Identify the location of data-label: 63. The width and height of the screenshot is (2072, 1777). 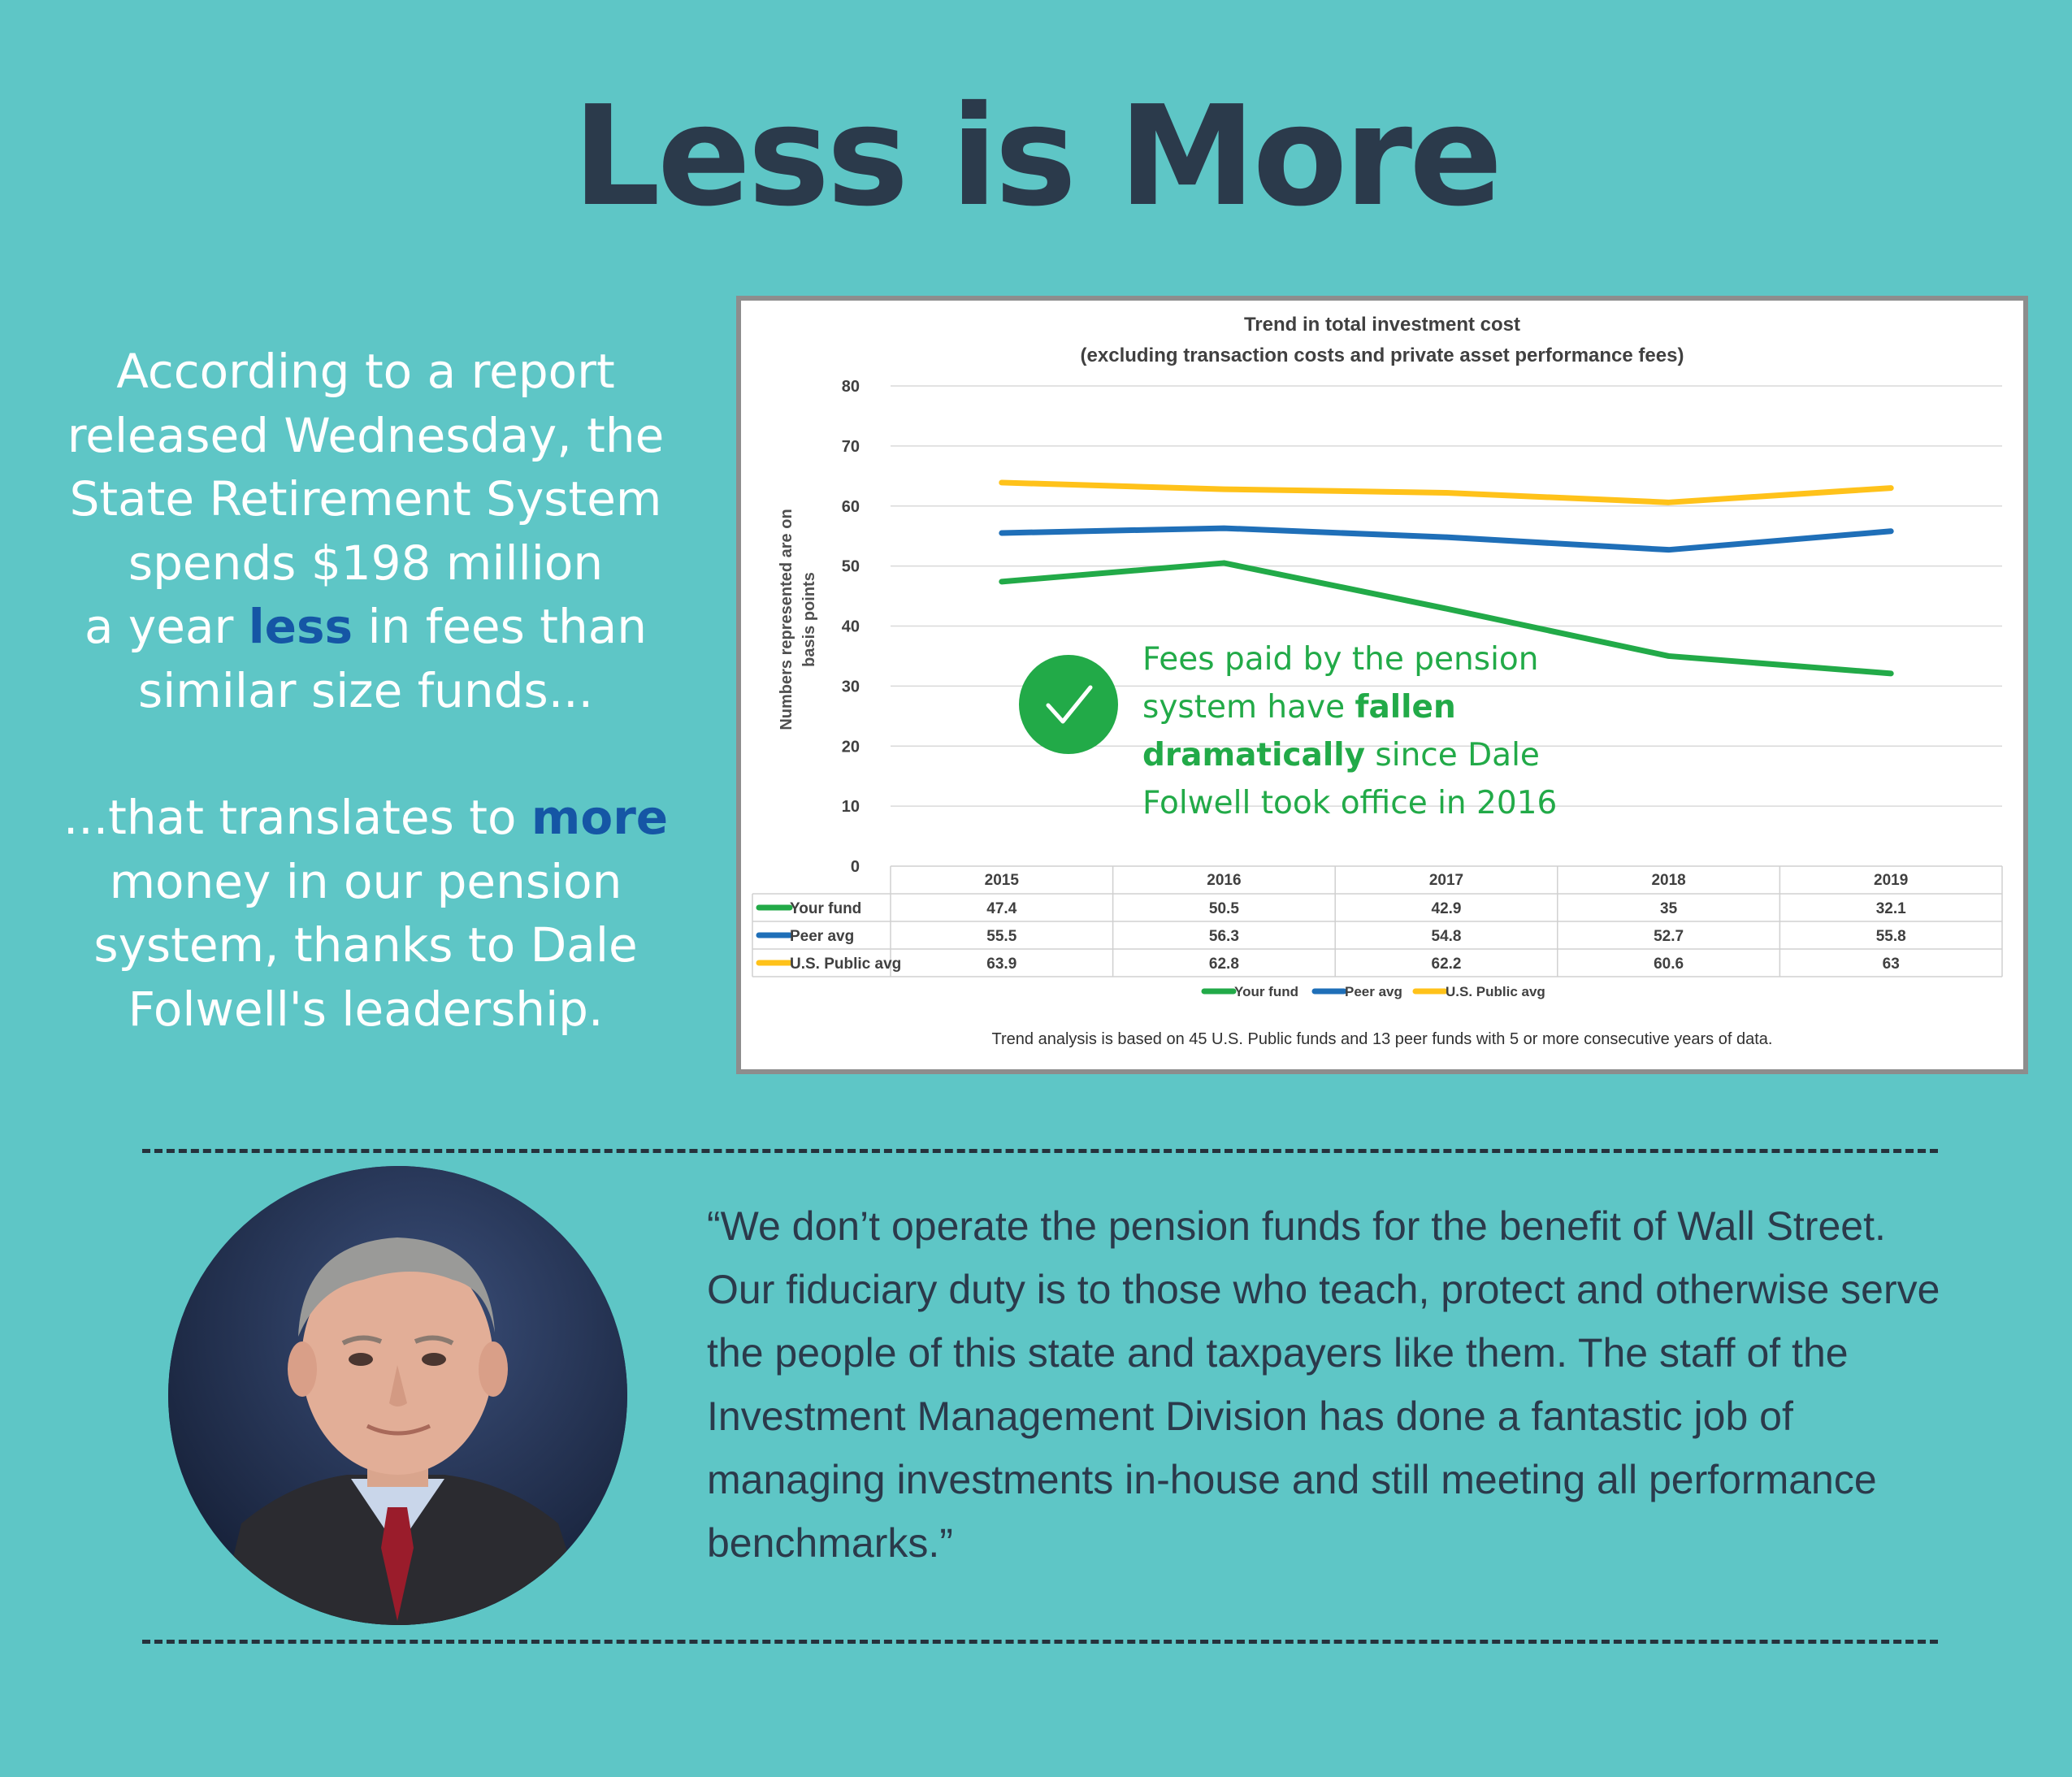
(1891, 964).